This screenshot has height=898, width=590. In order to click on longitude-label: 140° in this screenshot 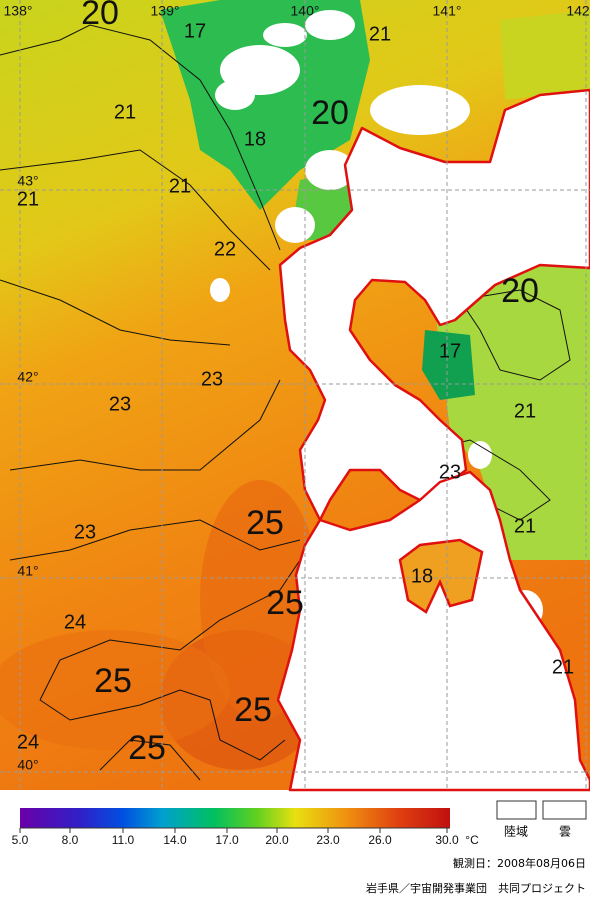, I will do `click(305, 11)`.